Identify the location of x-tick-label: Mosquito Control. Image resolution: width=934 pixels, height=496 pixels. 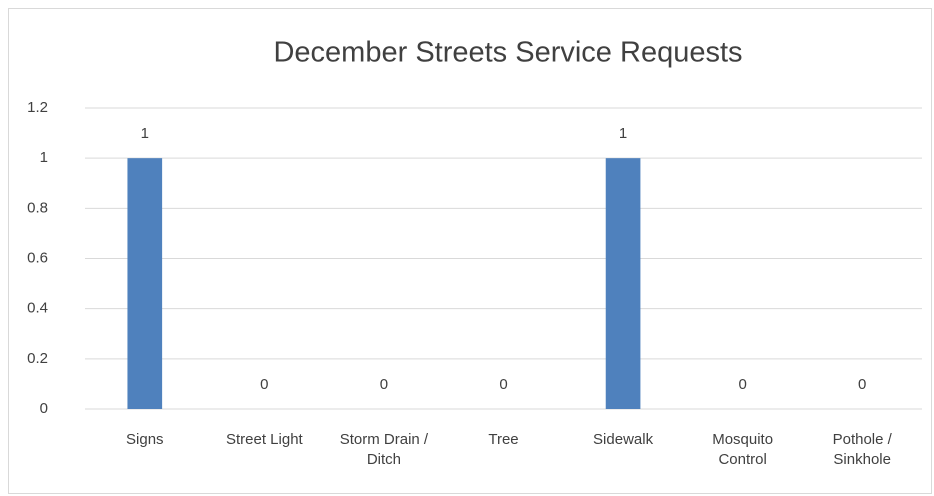
(743, 449).